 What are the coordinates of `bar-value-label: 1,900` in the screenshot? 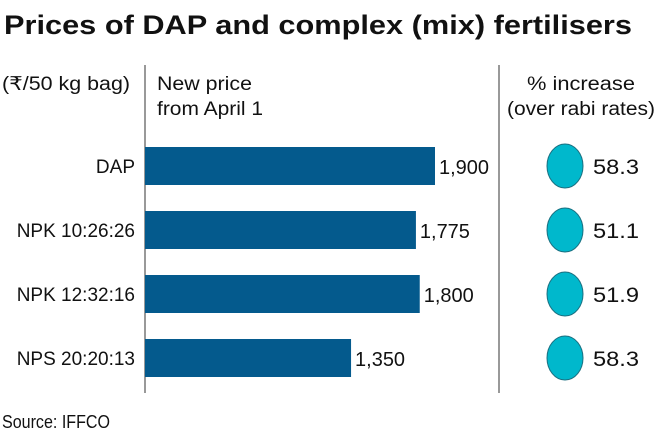 It's located at (464, 168).